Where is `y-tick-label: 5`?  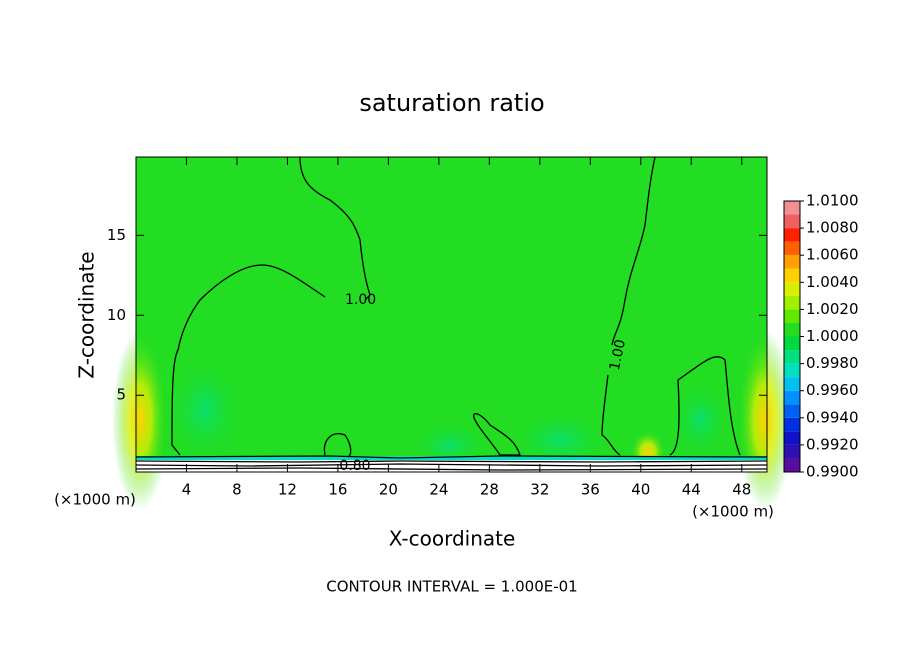 y-tick-label: 5 is located at coordinates (121, 395).